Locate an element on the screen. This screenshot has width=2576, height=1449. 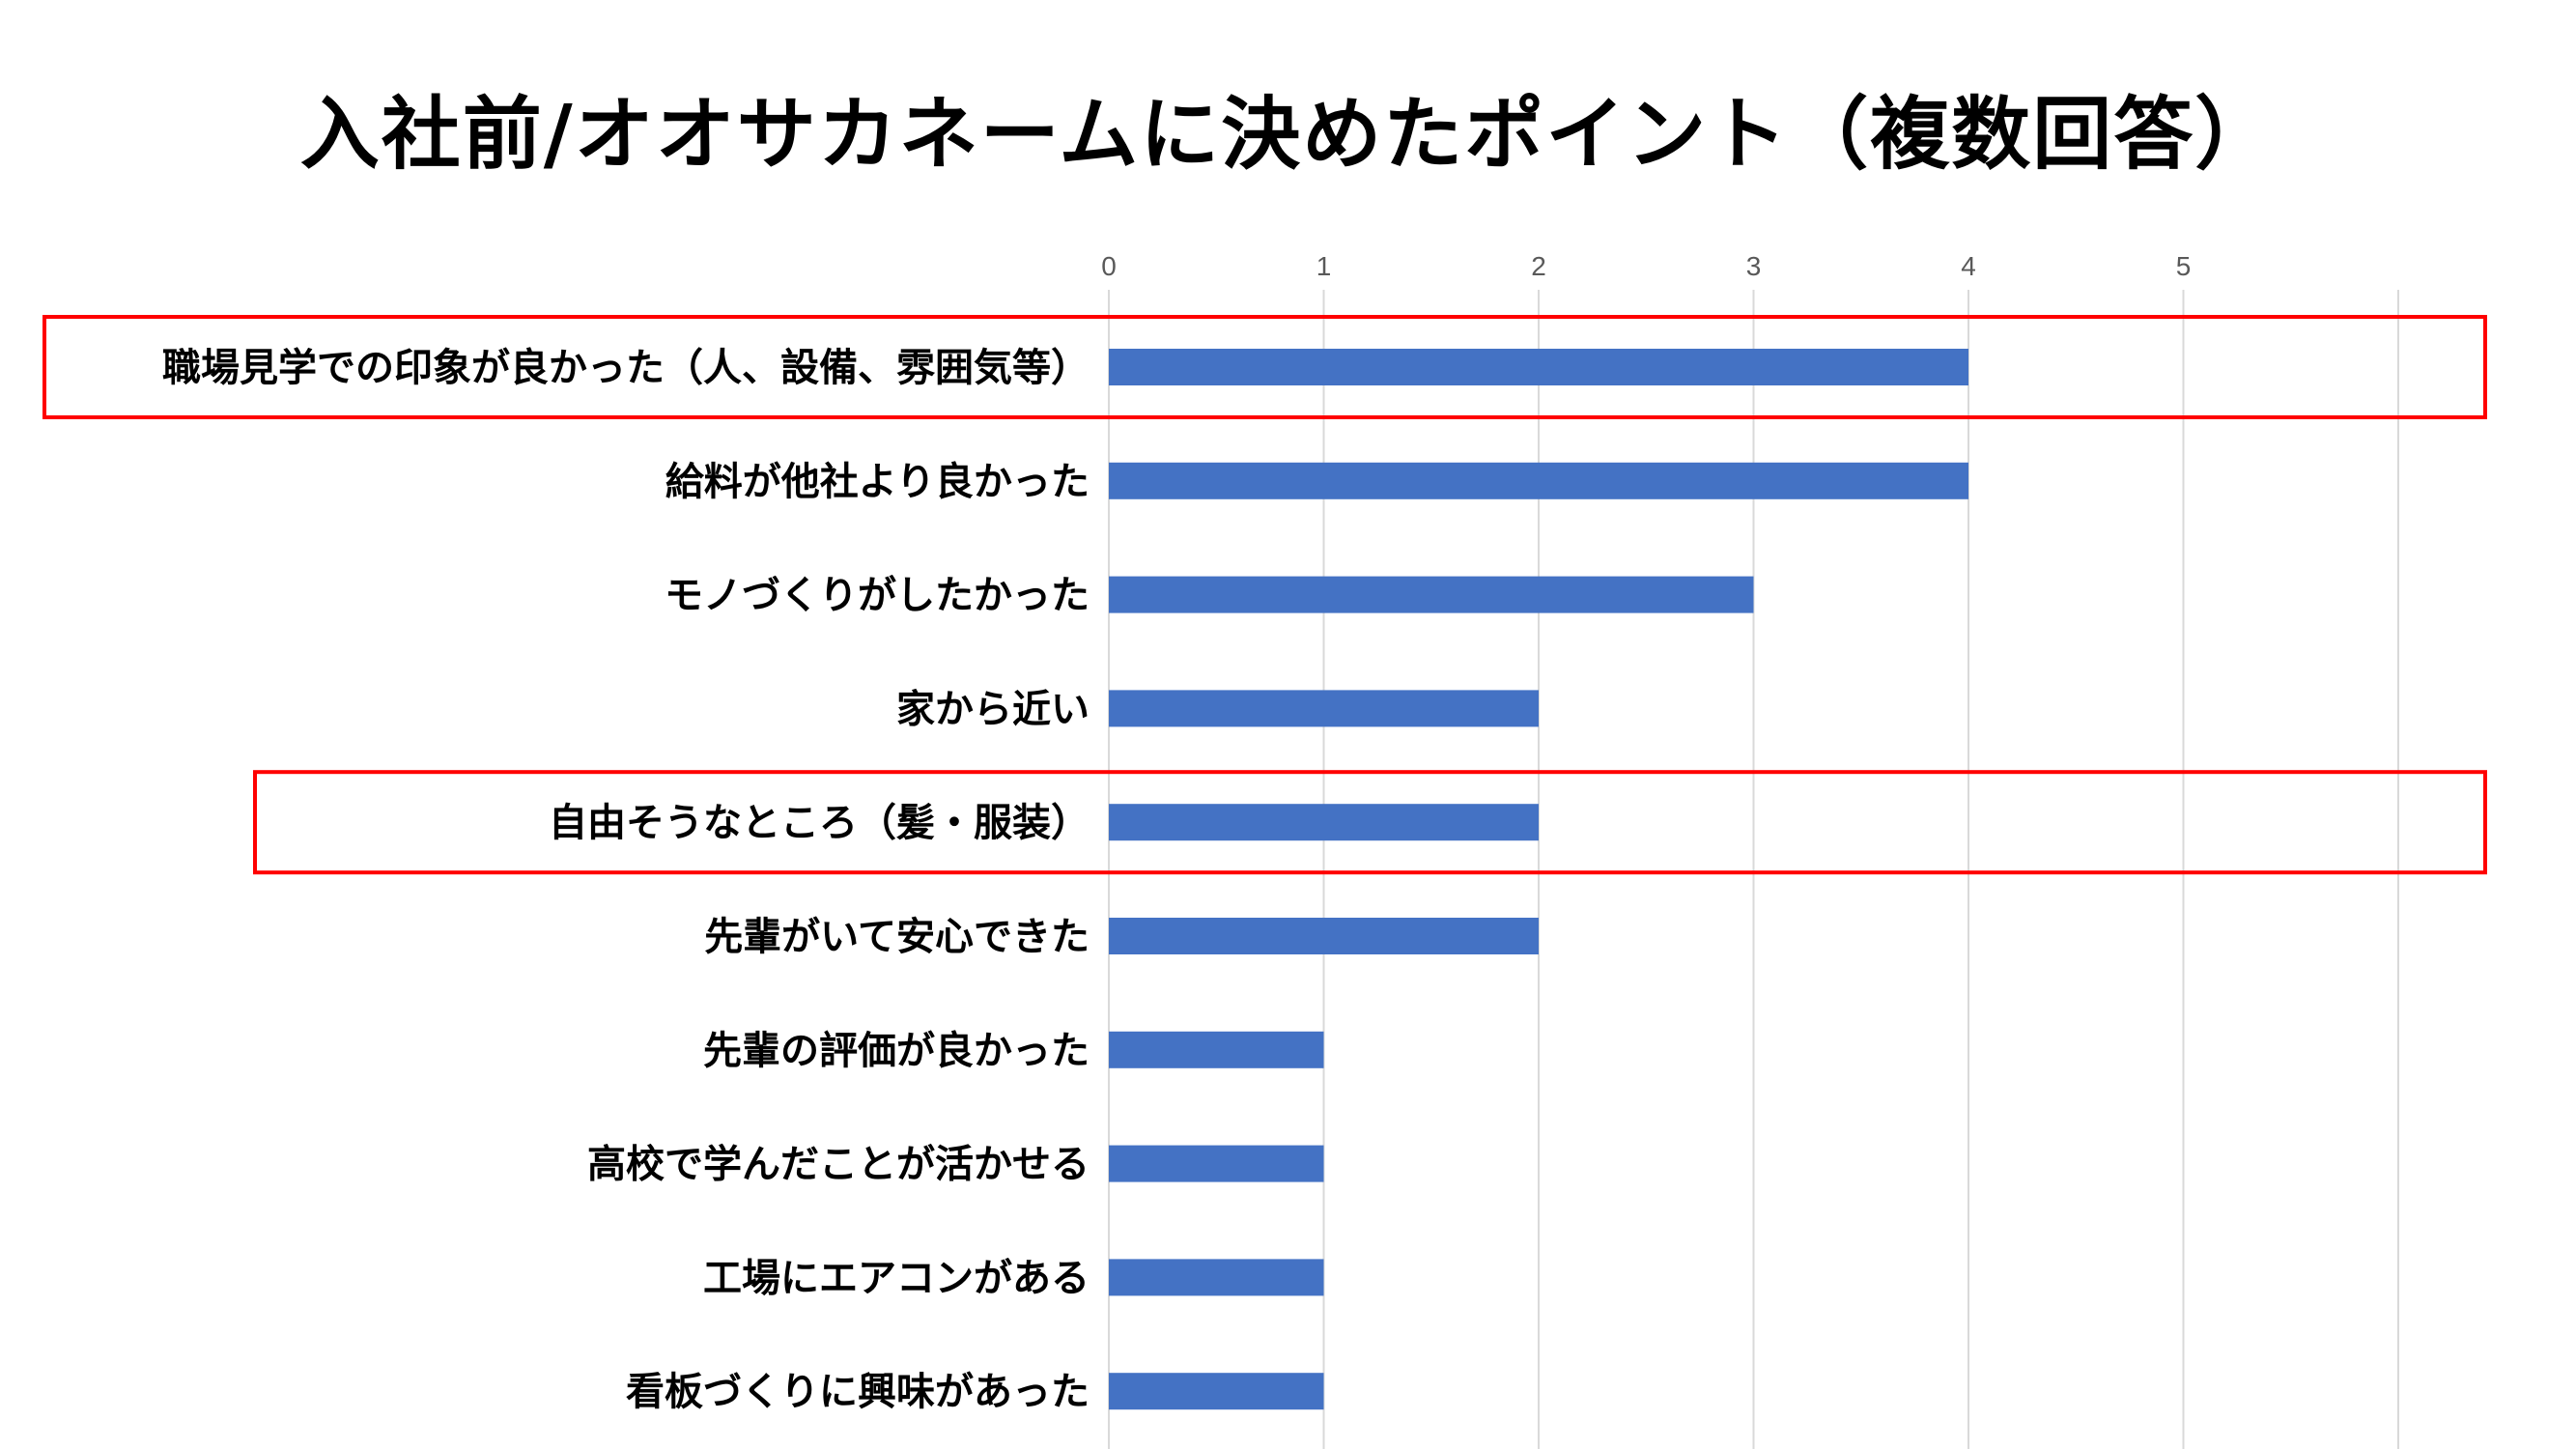
category-label: 家から近い is located at coordinates (993, 709).